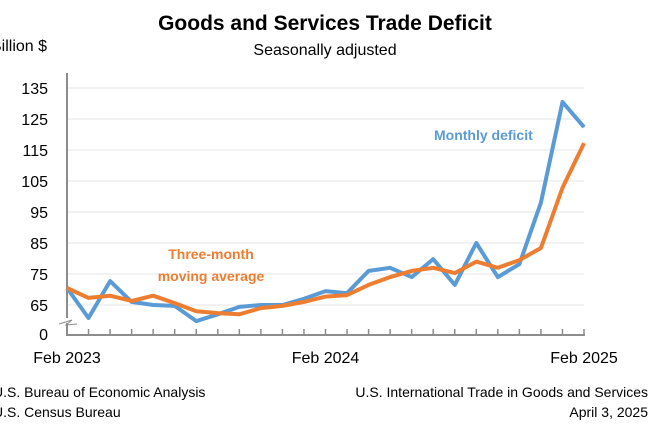 Image resolution: width=650 pixels, height=434 pixels. Describe the element at coordinates (326, 358) in the screenshot. I see `x-tick-label: Feb 2024` at that location.